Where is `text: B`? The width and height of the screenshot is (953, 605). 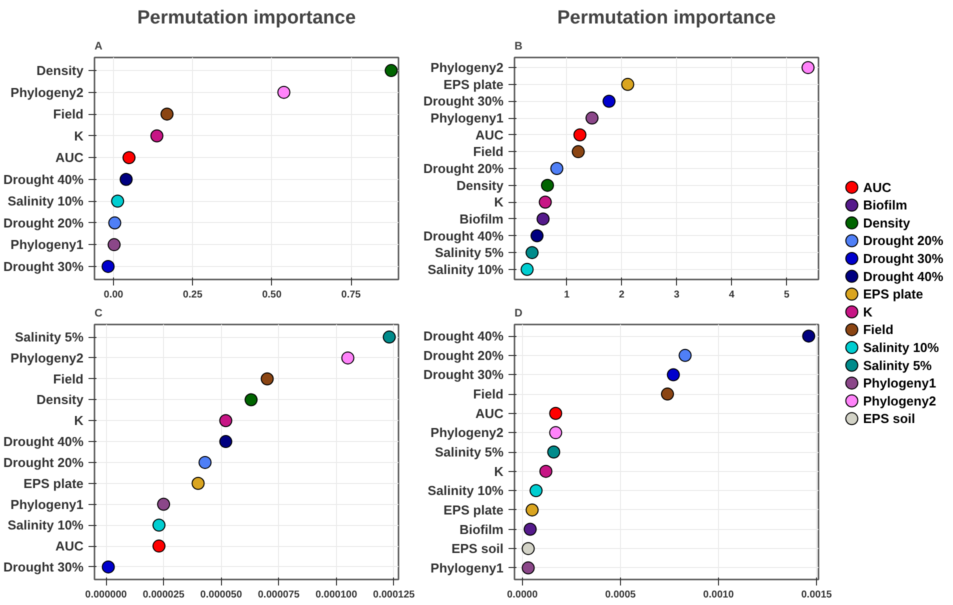 text: B is located at coordinates (518, 46).